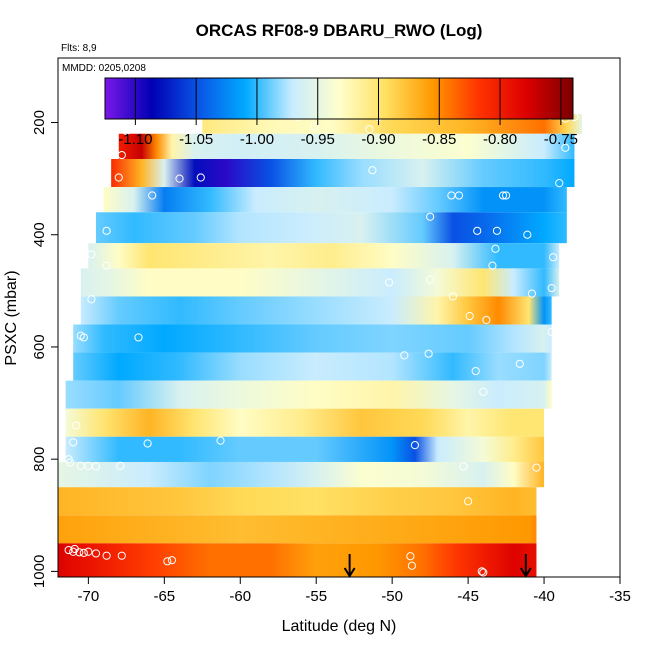 The image size is (650, 655). I want to click on y-tick-label: 600, so click(39, 346).